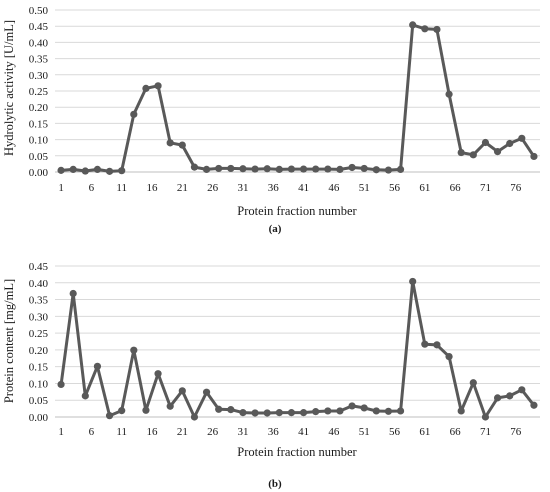 This screenshot has width=550, height=492. I want to click on x-tick-label-a: 36, so click(274, 188).